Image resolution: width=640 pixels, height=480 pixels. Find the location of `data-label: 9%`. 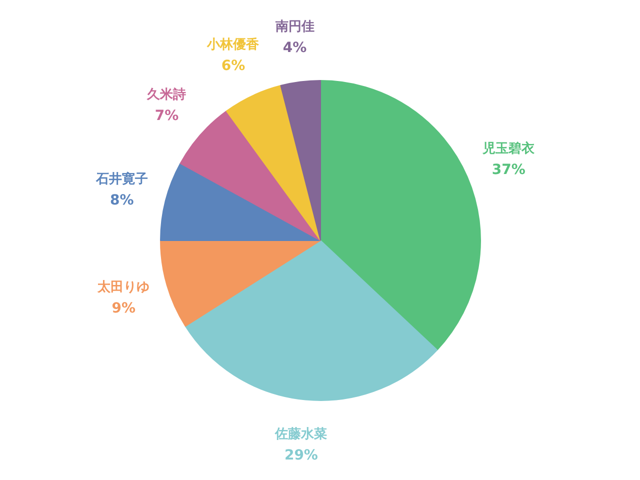

data-label: 9% is located at coordinates (124, 308).